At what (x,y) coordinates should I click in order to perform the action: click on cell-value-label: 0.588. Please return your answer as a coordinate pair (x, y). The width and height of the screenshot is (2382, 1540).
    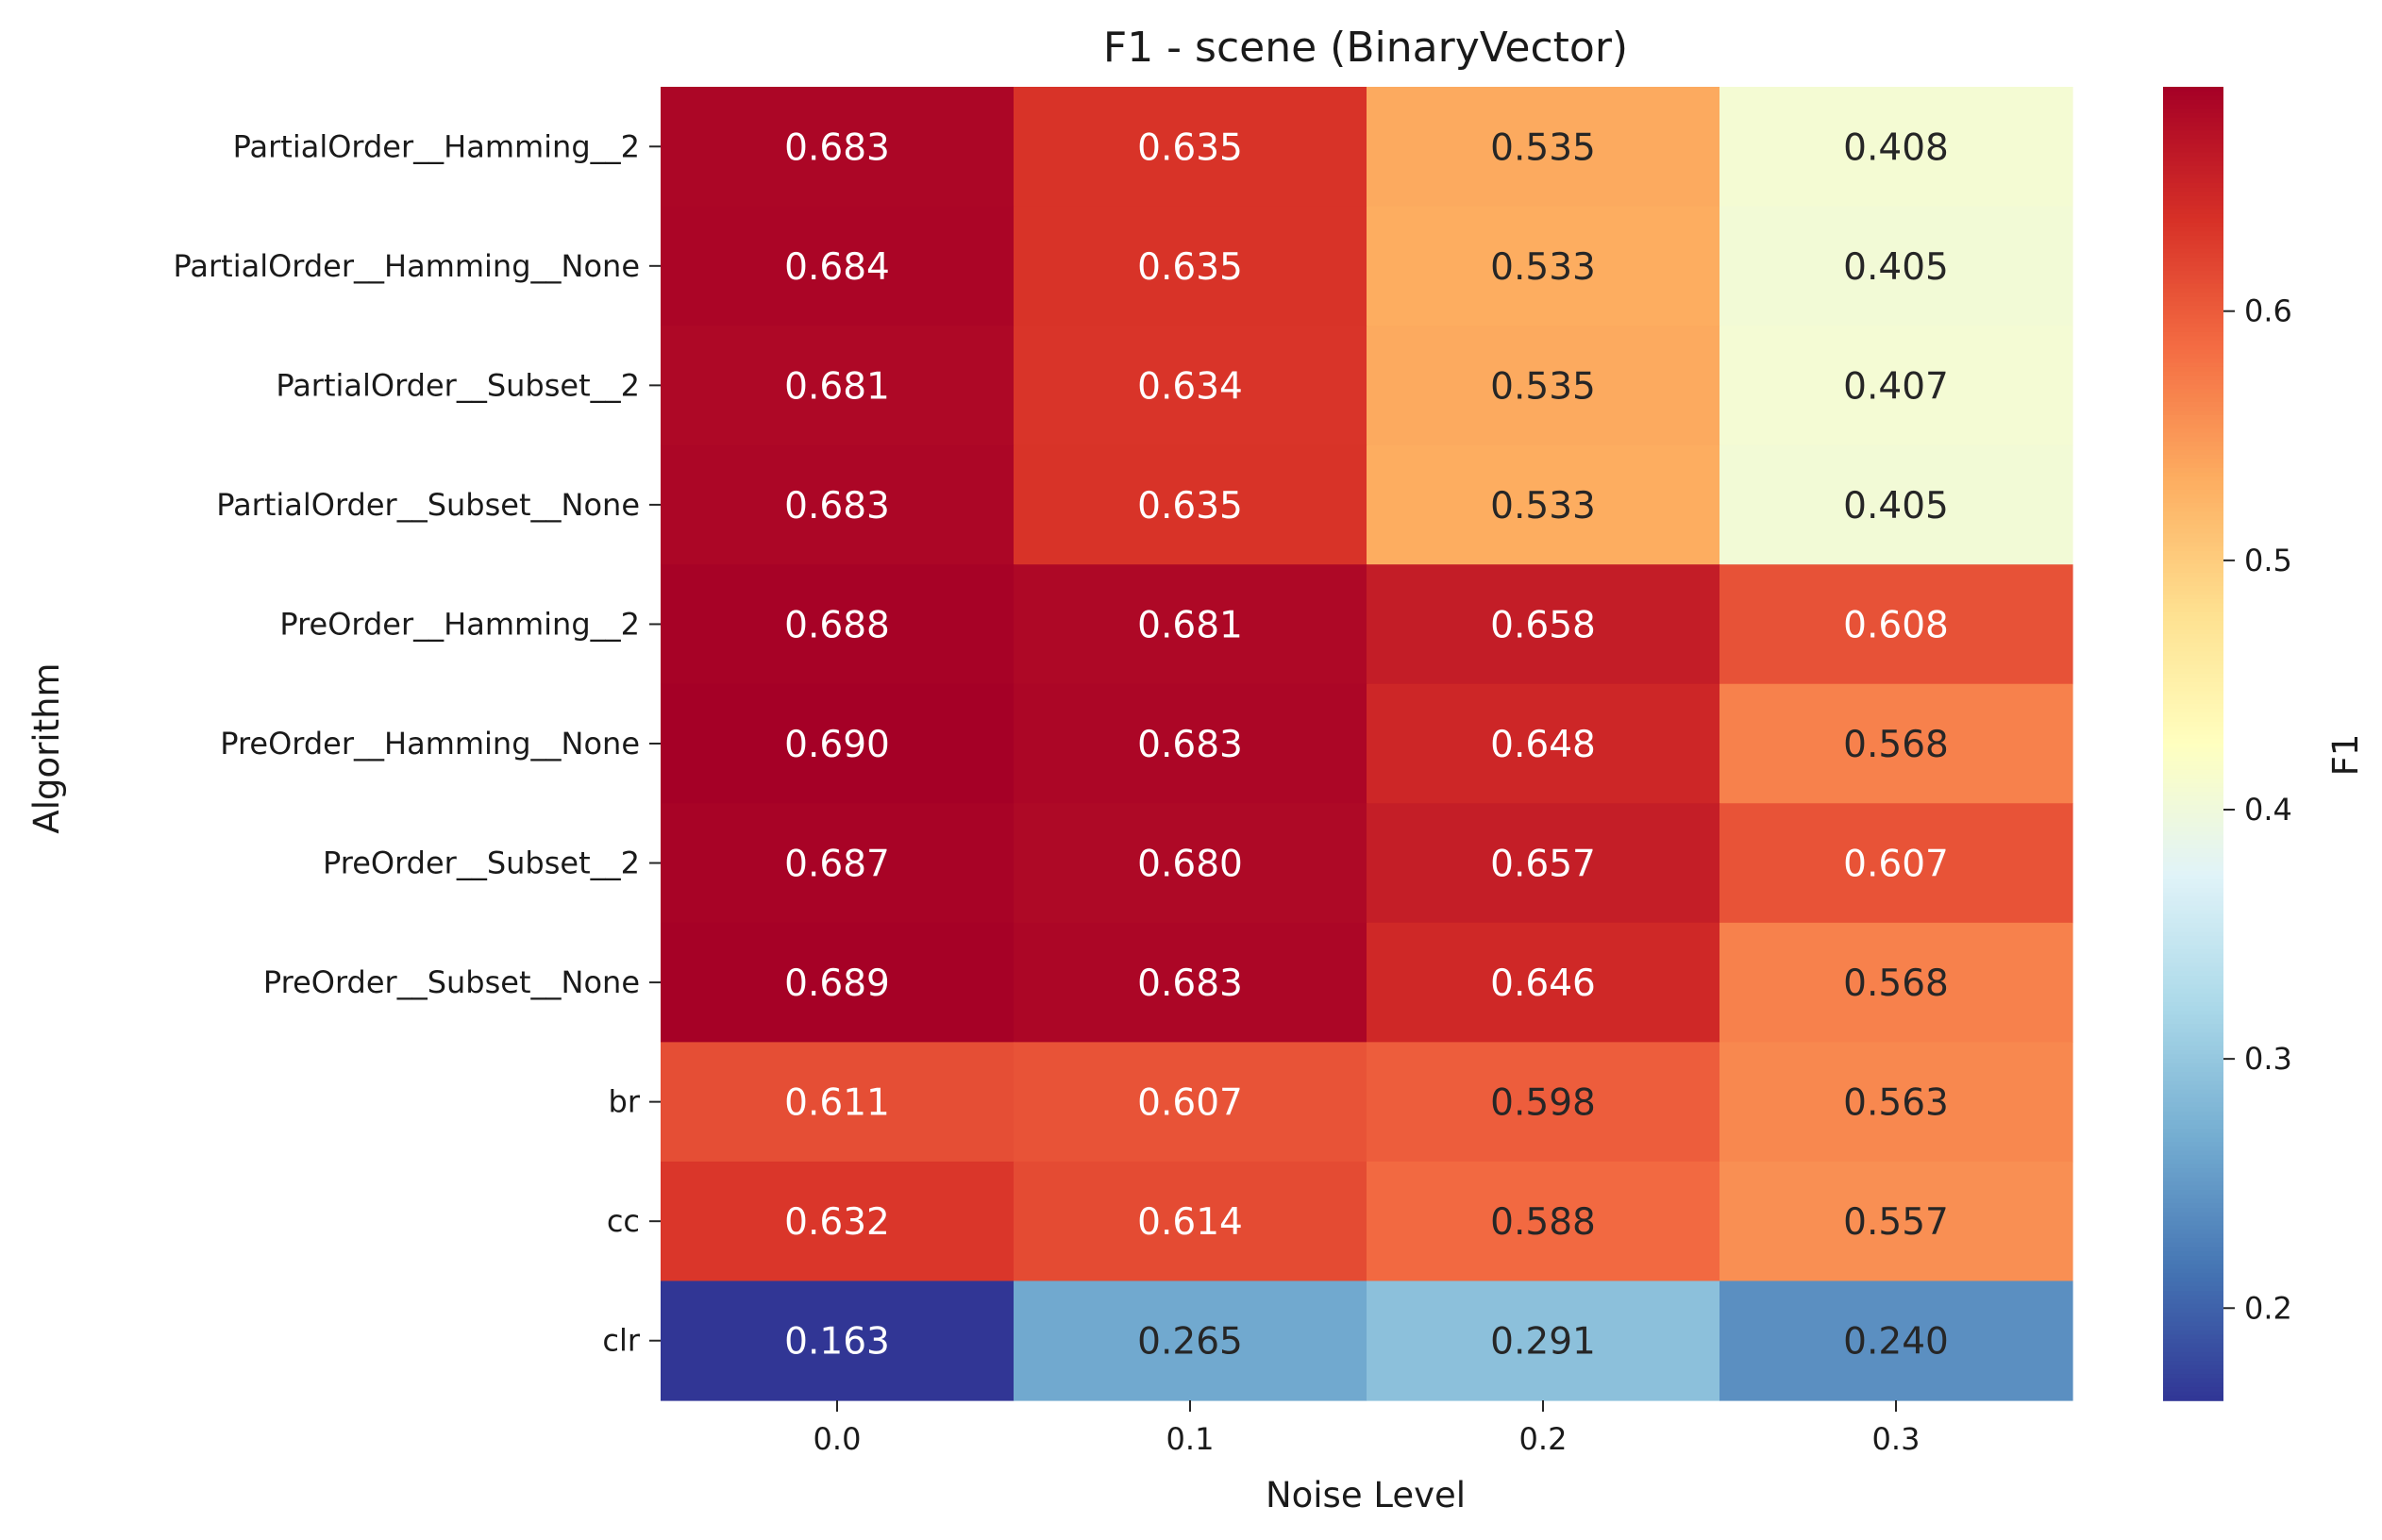
    Looking at the image, I should click on (1543, 1222).